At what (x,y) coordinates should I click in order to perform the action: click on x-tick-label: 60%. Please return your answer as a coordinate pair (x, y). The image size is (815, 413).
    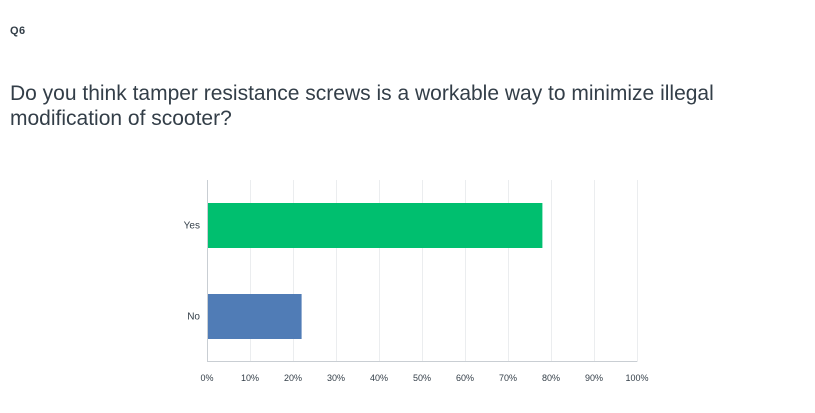
    Looking at the image, I should click on (465, 378).